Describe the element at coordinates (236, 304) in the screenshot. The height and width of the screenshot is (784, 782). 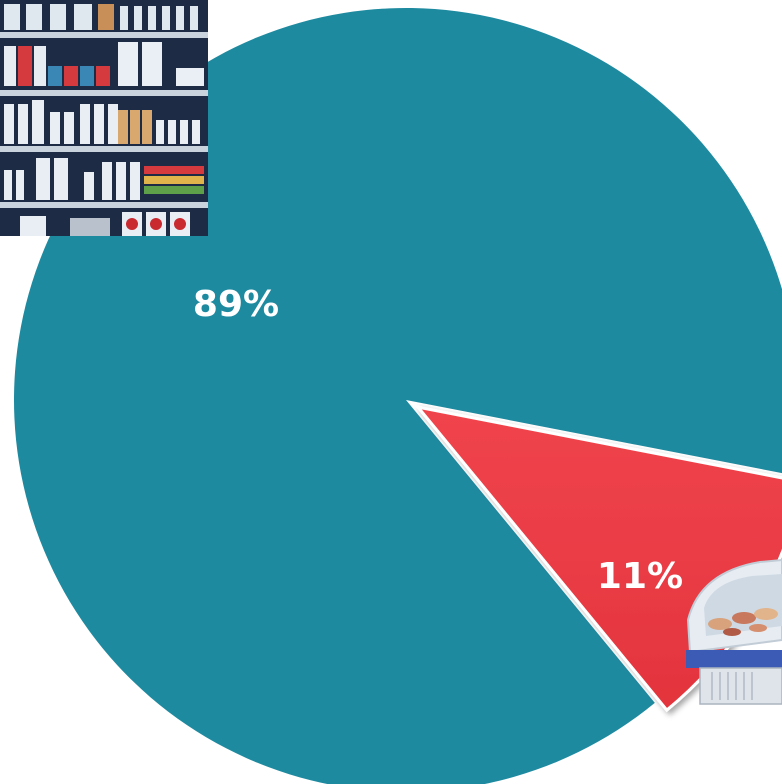
I see `slice-label-89: 89%` at that location.